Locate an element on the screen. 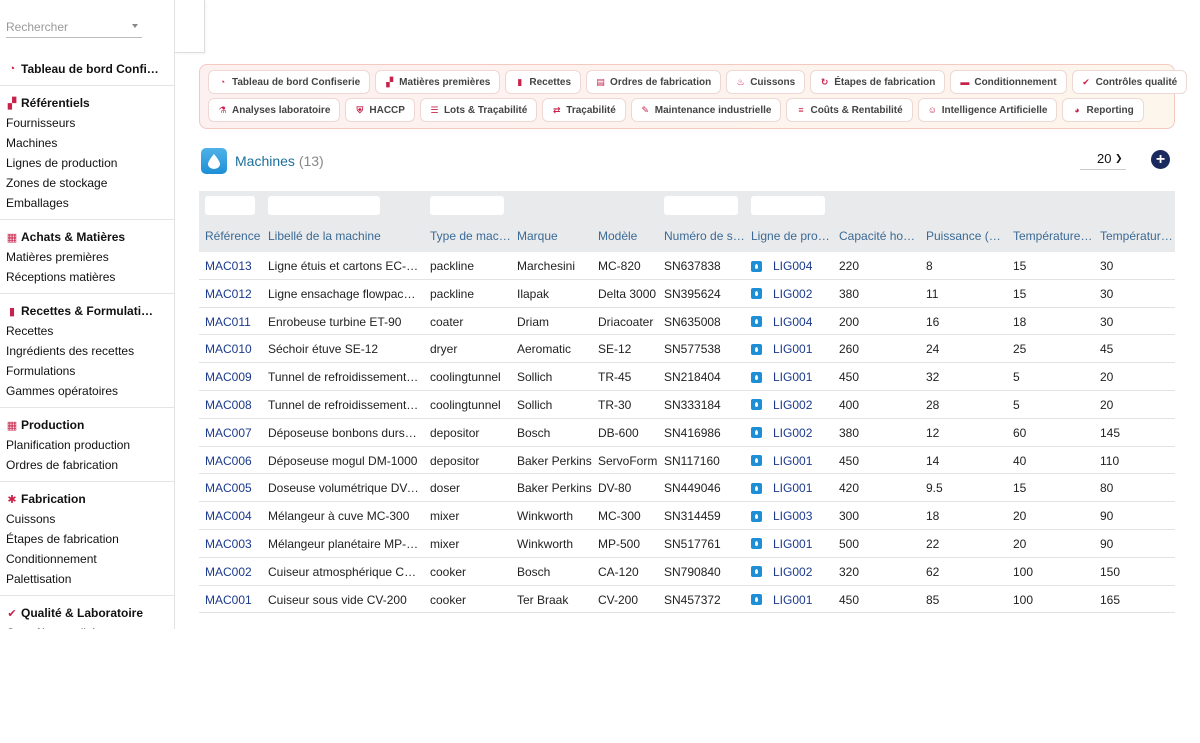 Image resolution: width=1200 pixels, height=743 pixels. sidebar-item: Étapes de fabrication is located at coordinates (62, 539).